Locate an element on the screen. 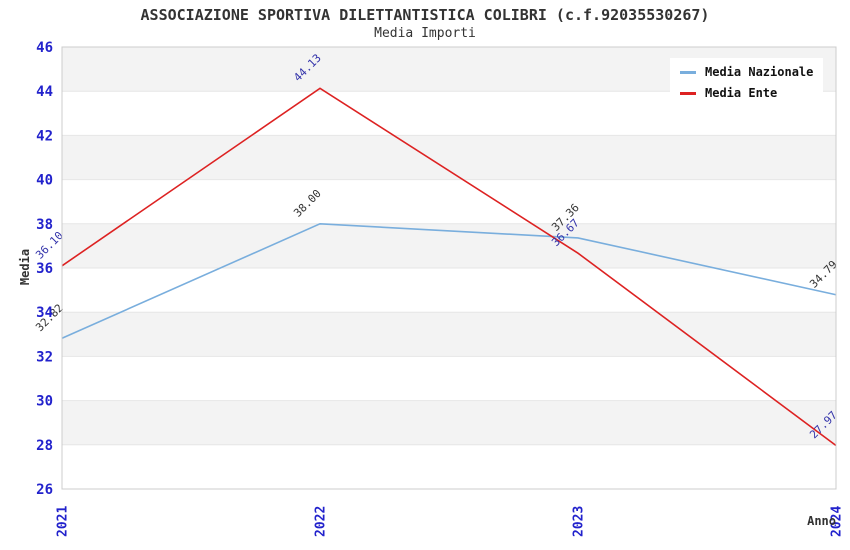  y-tick-label: 46 is located at coordinates (44, 48).